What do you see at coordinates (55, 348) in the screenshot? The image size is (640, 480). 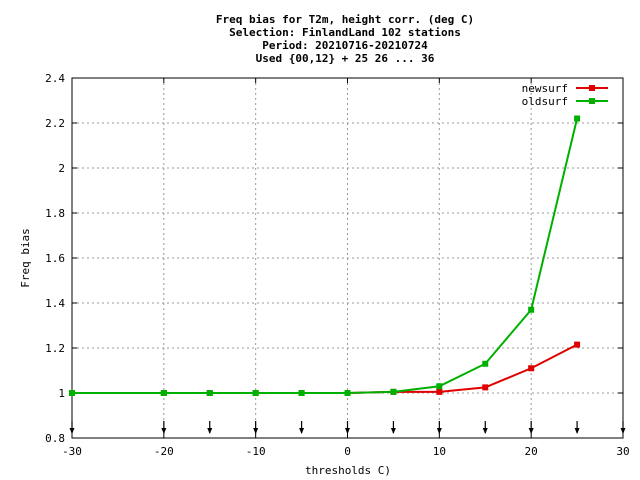 I see `y-tick-label: 1.2` at bounding box center [55, 348].